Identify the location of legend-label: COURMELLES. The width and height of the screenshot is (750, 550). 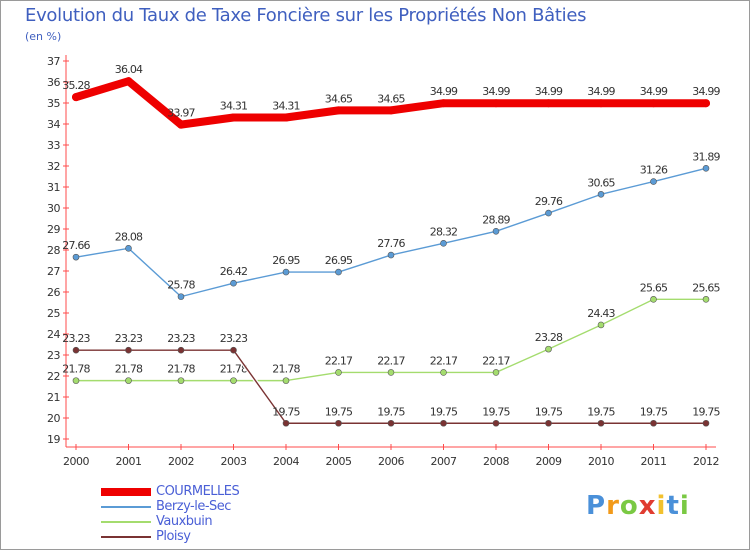
(198, 491).